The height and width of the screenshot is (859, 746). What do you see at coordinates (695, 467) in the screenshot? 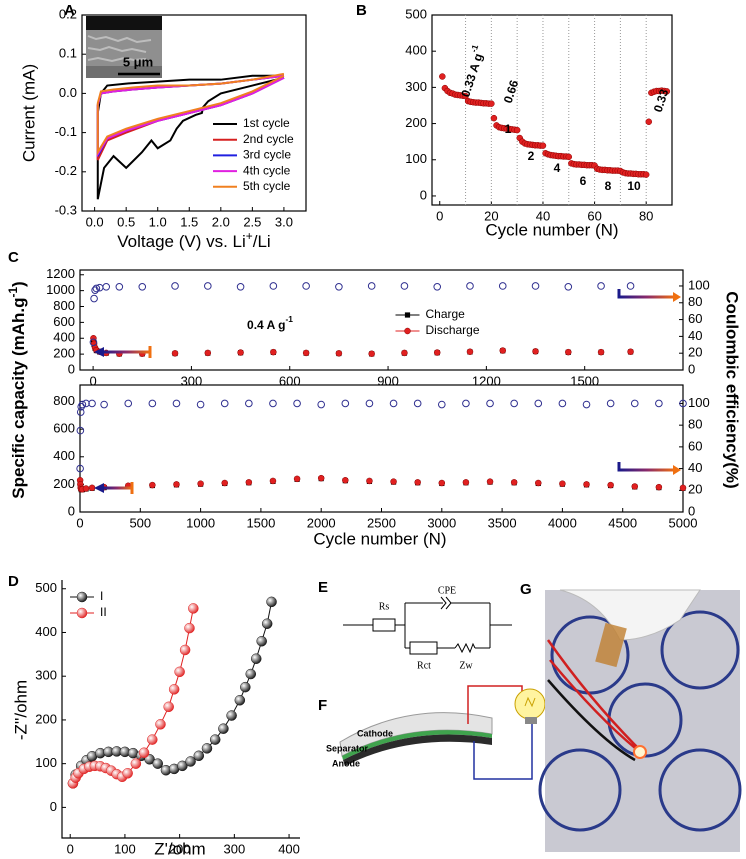
I see `y2-tick-label: 40` at bounding box center [695, 467].